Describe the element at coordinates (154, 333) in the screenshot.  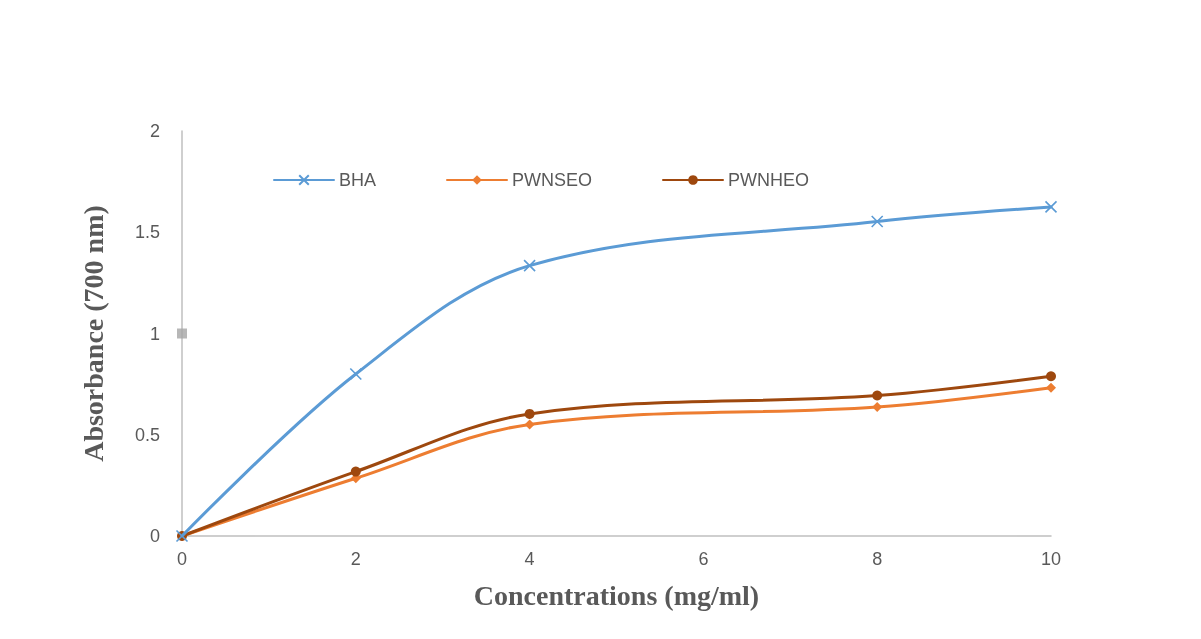
I see `y-tick-label: 1` at that location.